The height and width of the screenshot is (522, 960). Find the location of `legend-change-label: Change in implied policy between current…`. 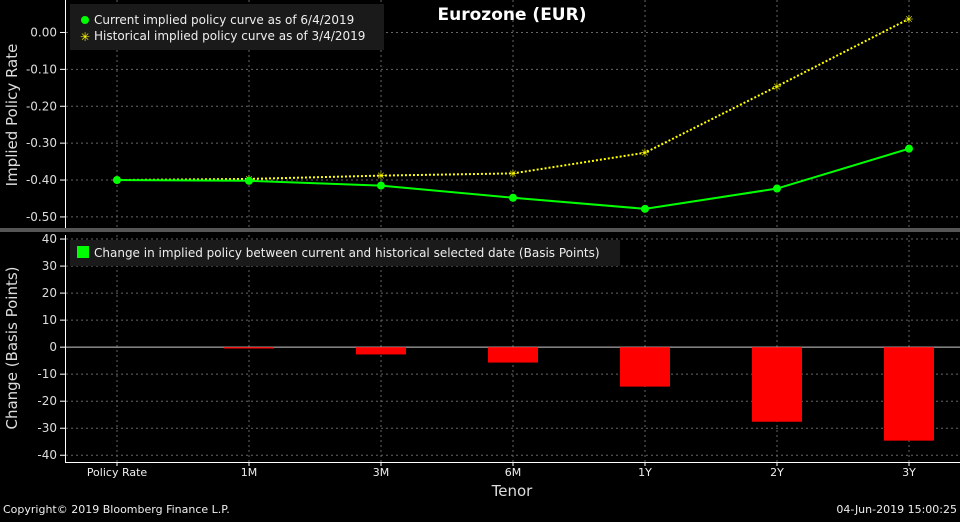

legend-change-label: Change in implied policy between current… is located at coordinates (347, 253).